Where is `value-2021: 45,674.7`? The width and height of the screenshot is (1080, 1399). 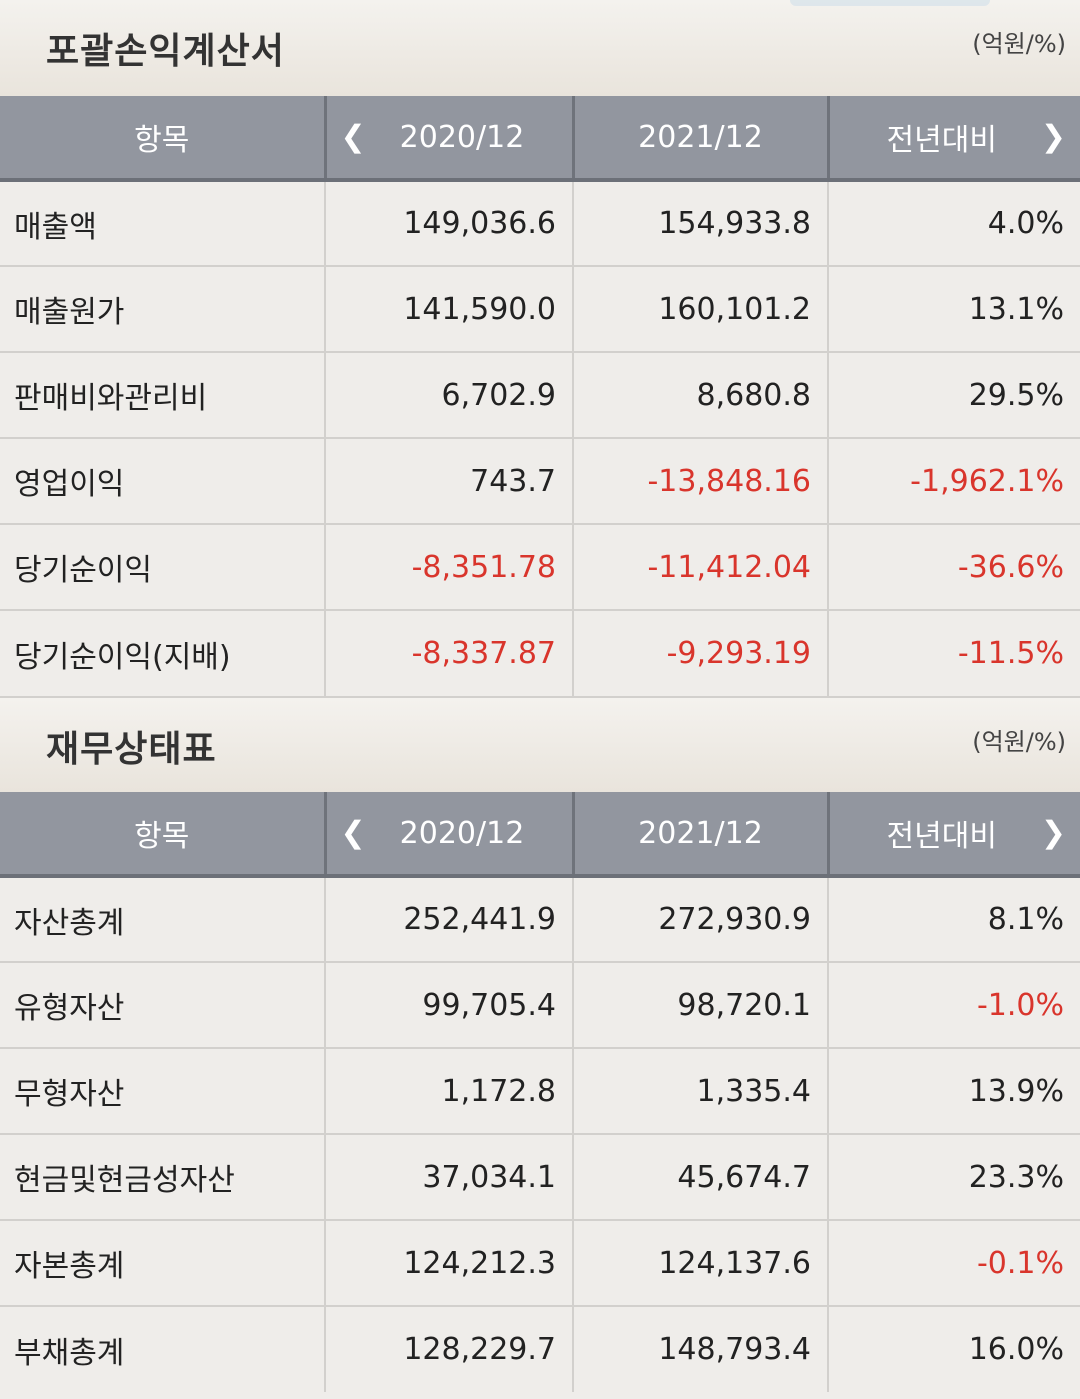 value-2021: 45,674.7 is located at coordinates (700, 1176).